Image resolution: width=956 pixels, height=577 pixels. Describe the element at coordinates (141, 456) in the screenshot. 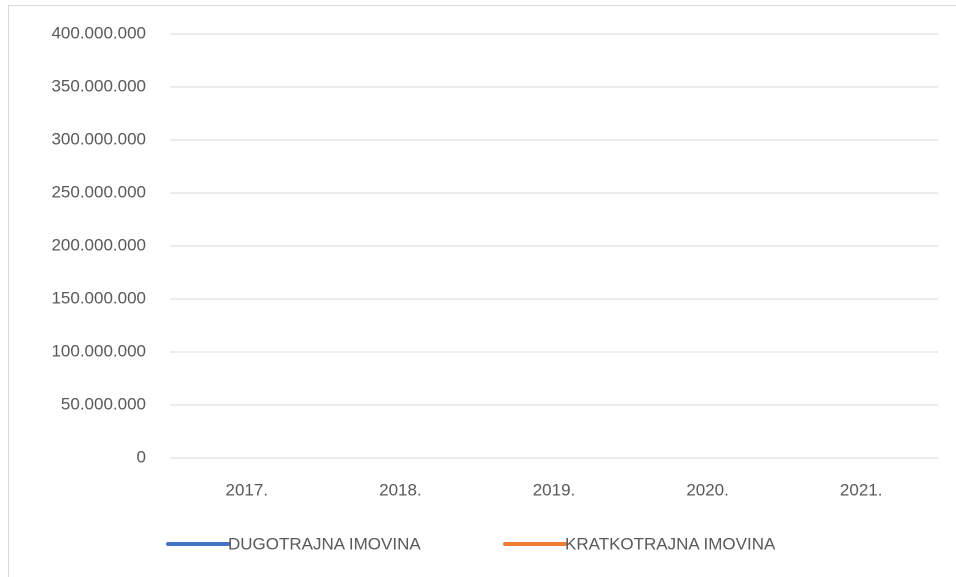

I see `y-tick-label: 0` at that location.